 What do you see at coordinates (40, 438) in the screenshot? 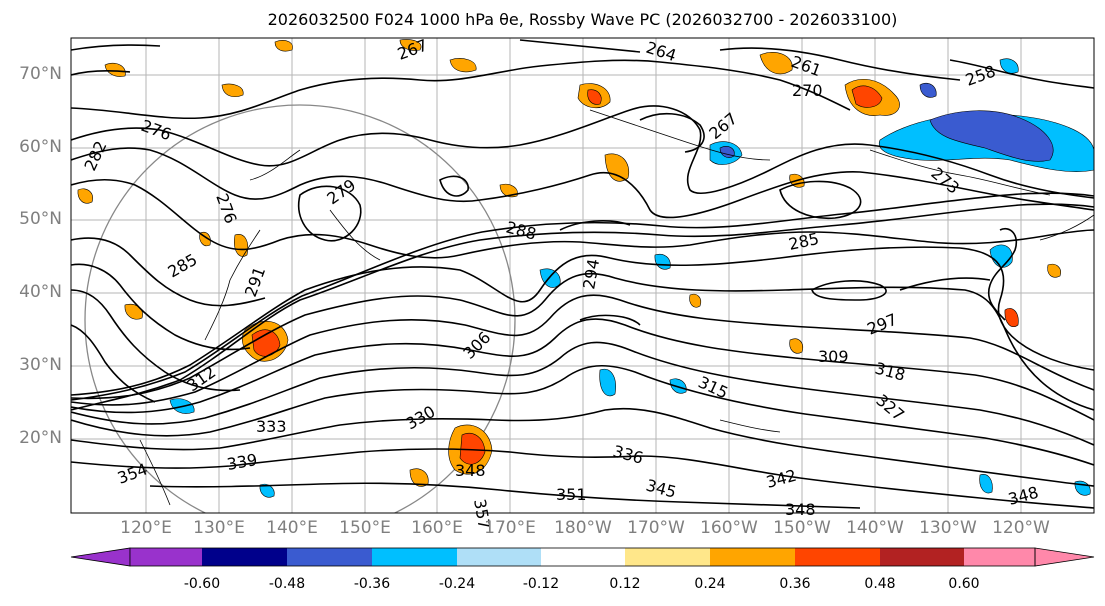
I see `lat-label: 20°N` at bounding box center [40, 438].